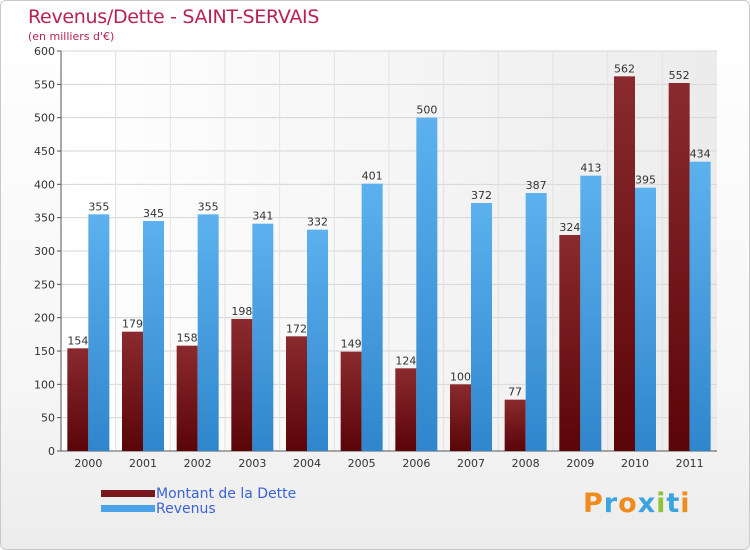 The image size is (750, 550). What do you see at coordinates (296, 328) in the screenshot?
I see `data-label-dette: 172` at bounding box center [296, 328].